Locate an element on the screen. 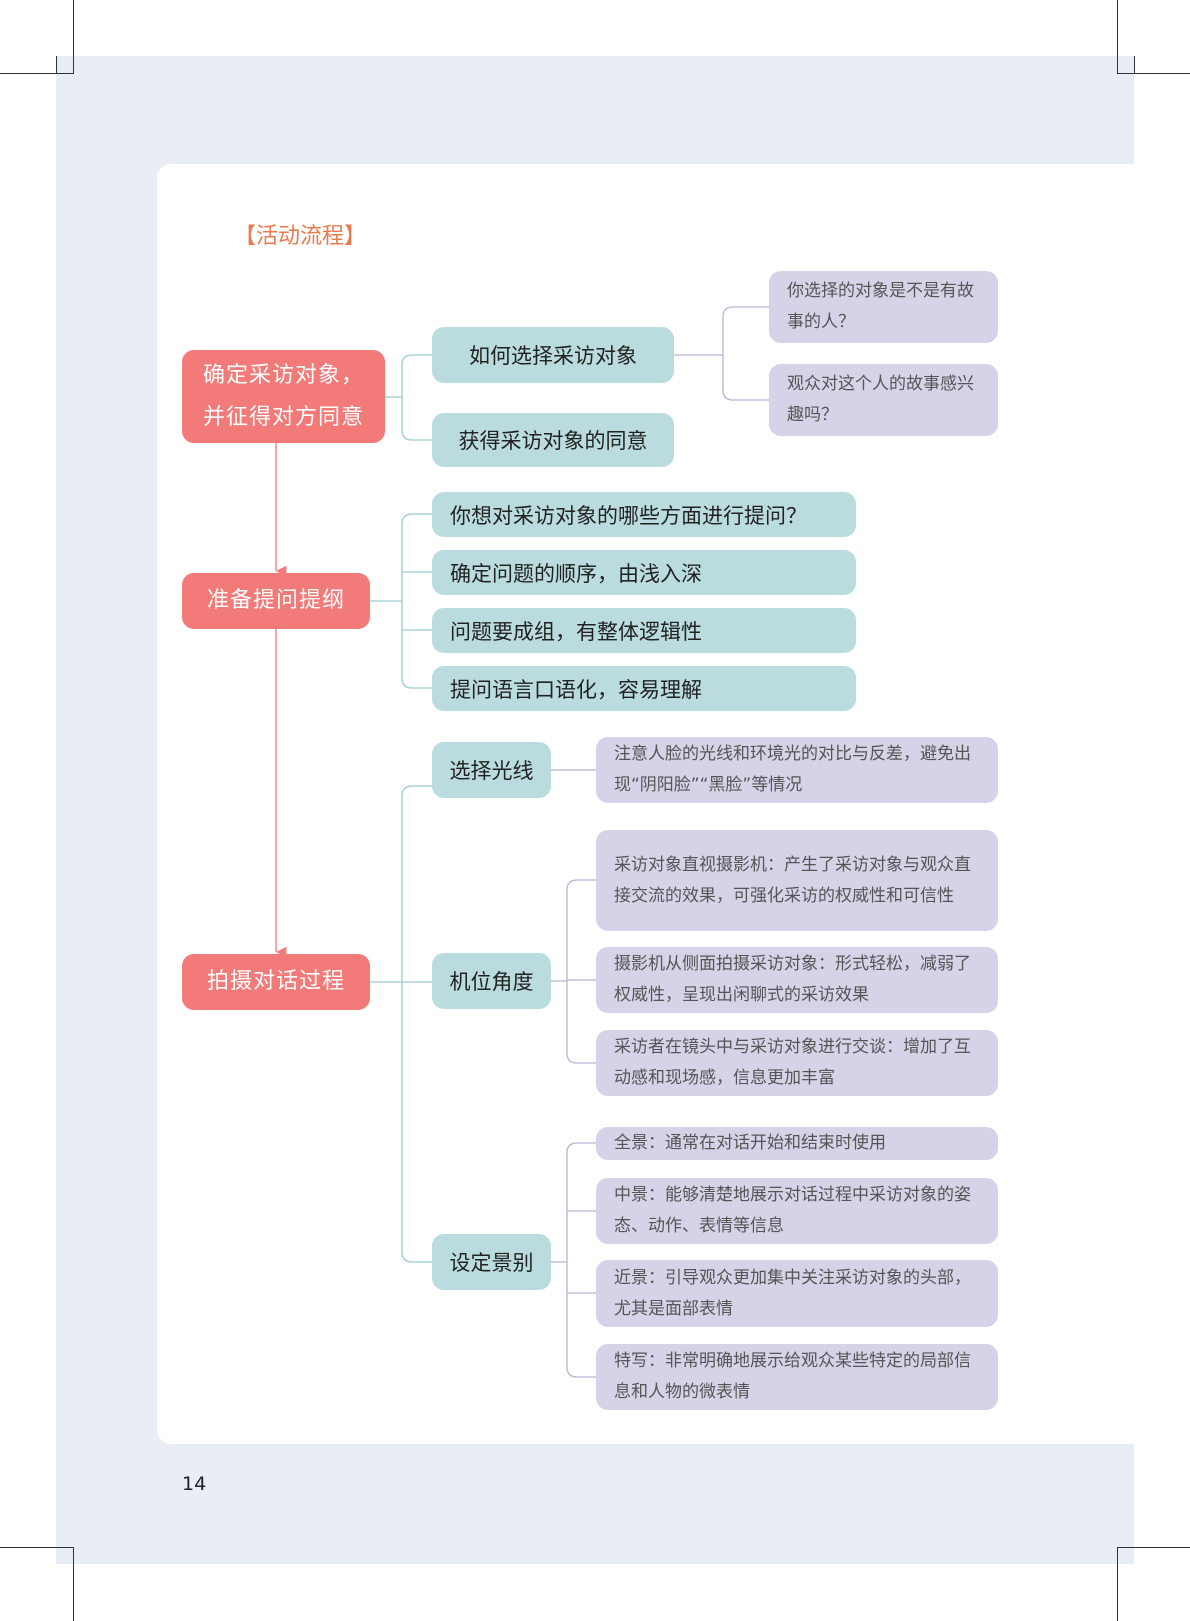 This screenshot has height=1621, width=1190. detail-node: 你选择的对象是不是有故事的人？ is located at coordinates (883, 307).